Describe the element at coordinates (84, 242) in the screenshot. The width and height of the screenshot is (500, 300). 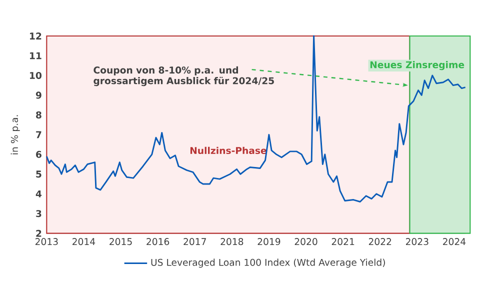
I see `x-tick-label: 2014` at that location.